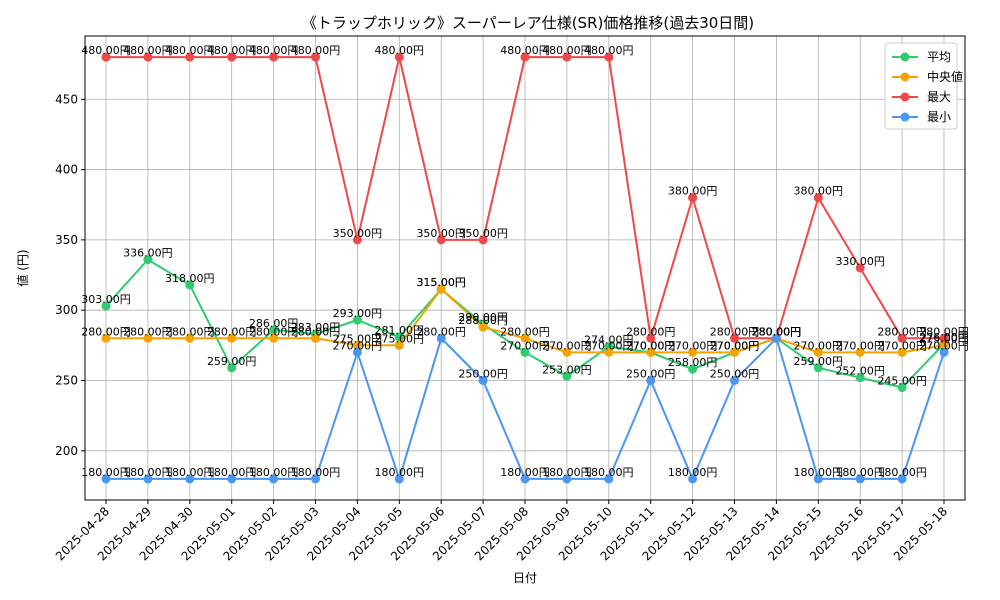 This screenshot has height=600, width=1000. Describe the element at coordinates (22, 267) in the screenshot. I see `y-axis-label: 値 (円)` at that location.